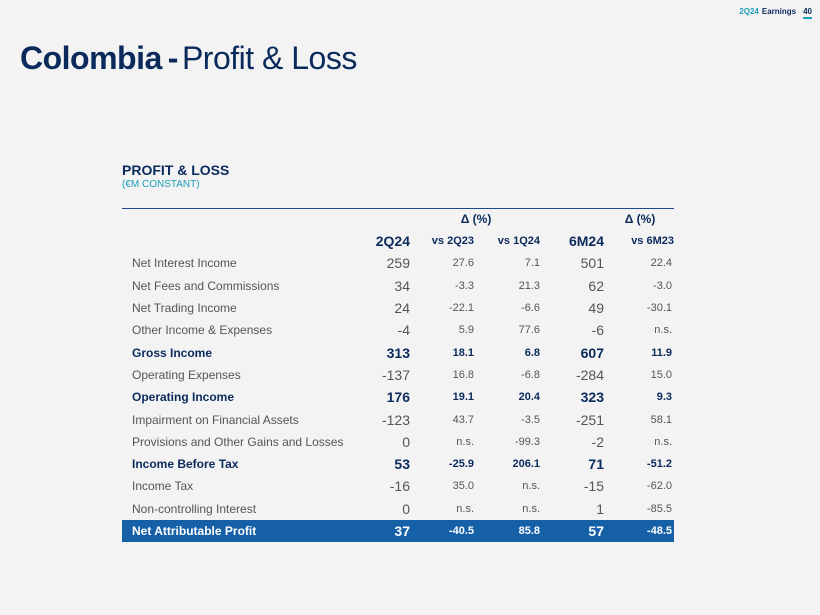 This screenshot has width=820, height=615. I want to click on table-row-subtotal: Gross Income 313 18.1 6.8 607 11.9, so click(398, 352).